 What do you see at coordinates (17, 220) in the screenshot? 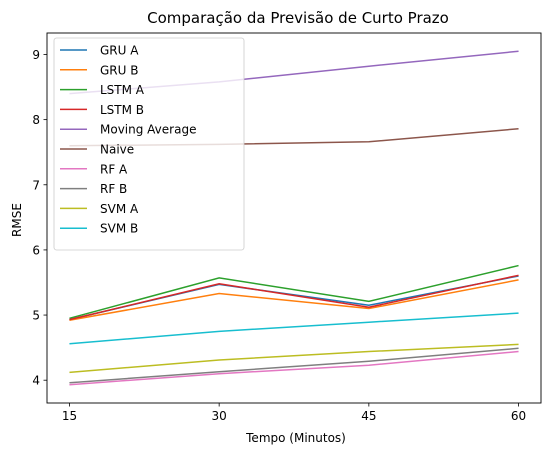
I see `y-axis-label: RMSE` at bounding box center [17, 220].